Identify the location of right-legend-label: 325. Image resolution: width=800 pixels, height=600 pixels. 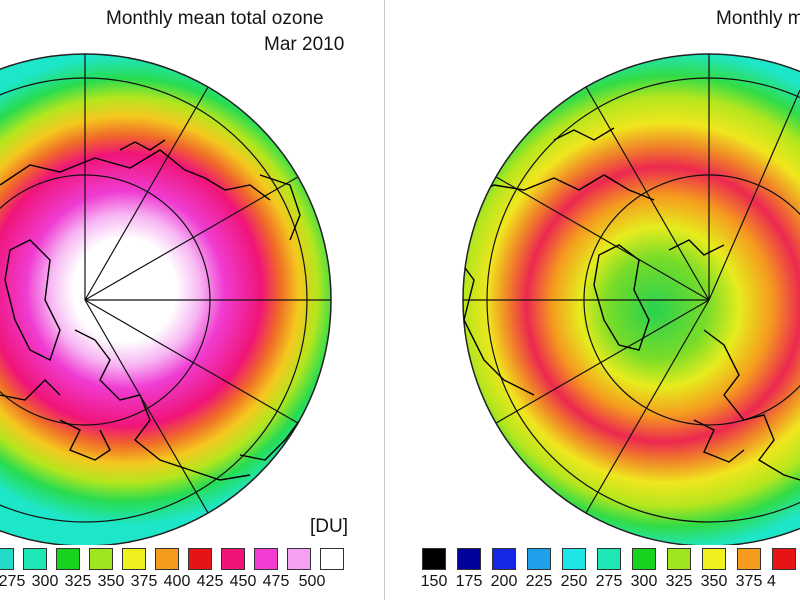
(679, 581).